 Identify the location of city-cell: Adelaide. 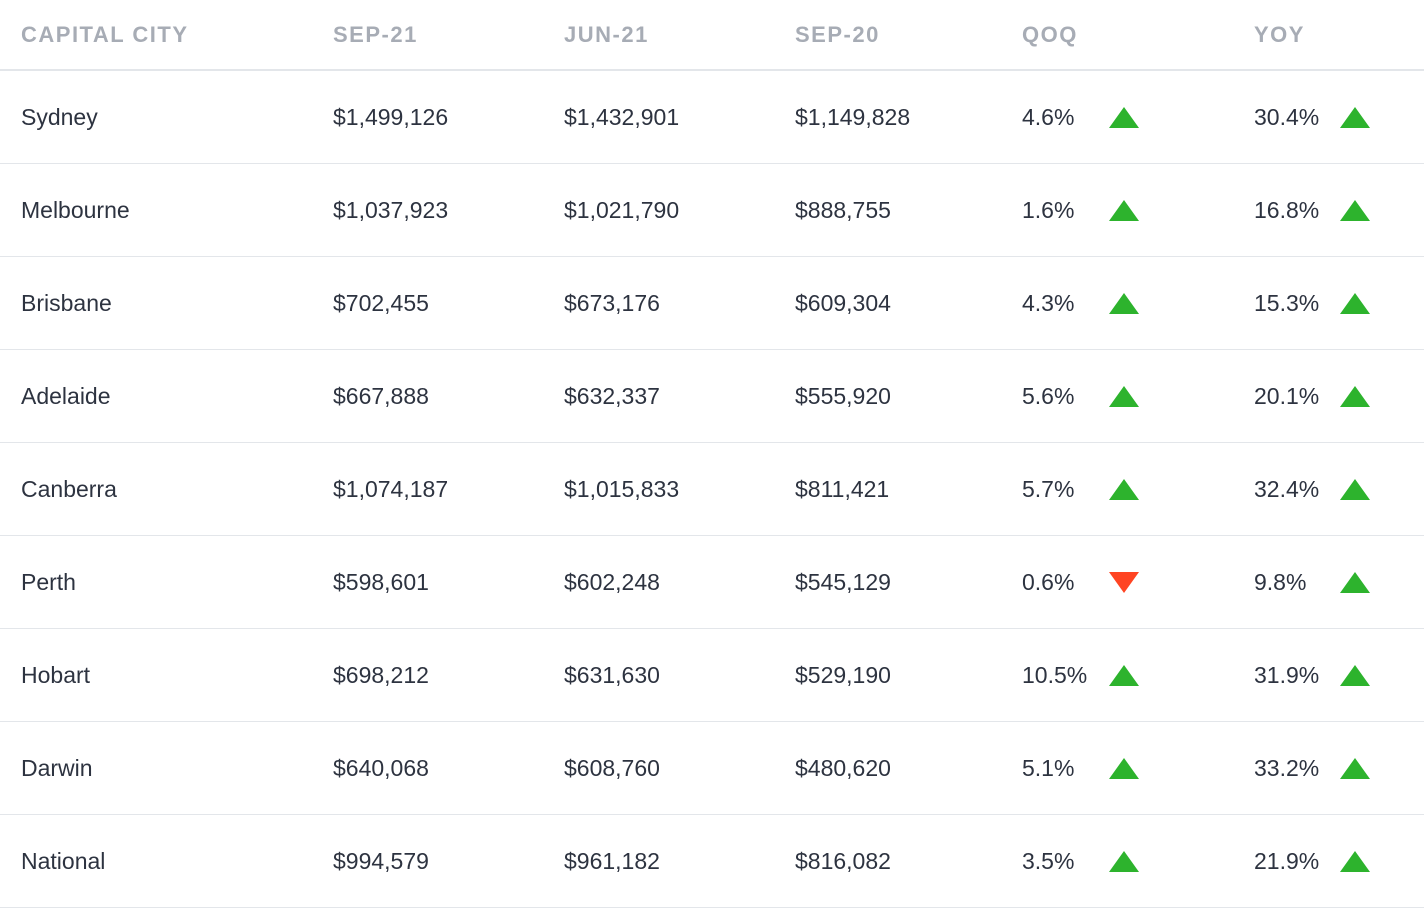
(66, 395).